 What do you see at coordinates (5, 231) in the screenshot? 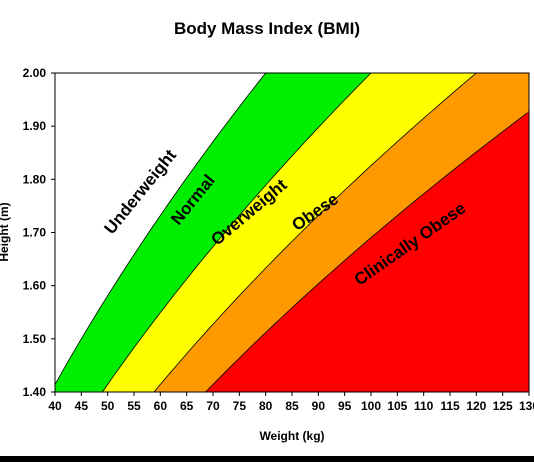
I see `y-axis-title: Height (m)` at bounding box center [5, 231].